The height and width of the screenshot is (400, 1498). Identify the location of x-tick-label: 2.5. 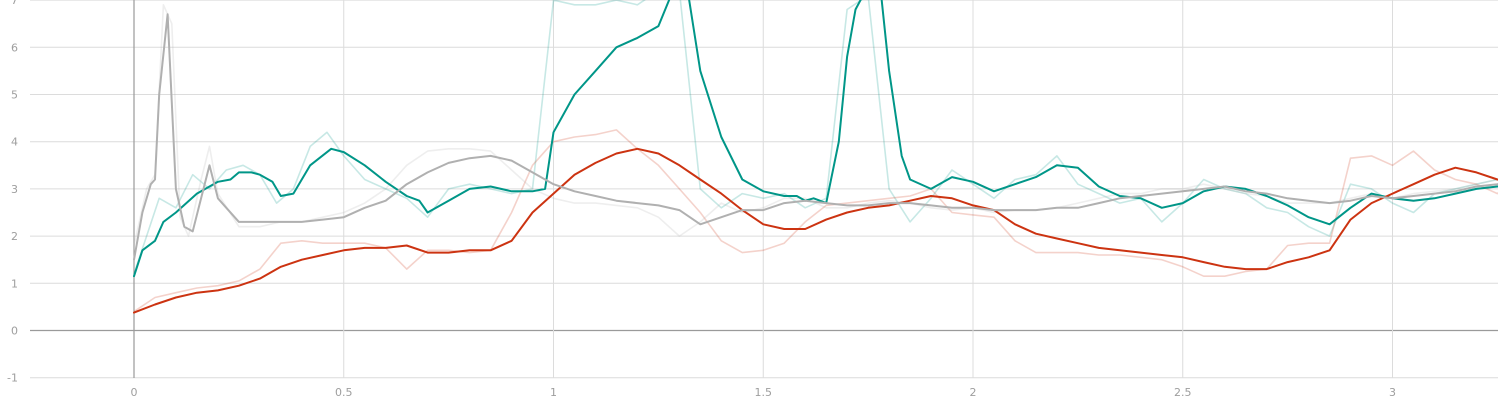
(1183, 392).